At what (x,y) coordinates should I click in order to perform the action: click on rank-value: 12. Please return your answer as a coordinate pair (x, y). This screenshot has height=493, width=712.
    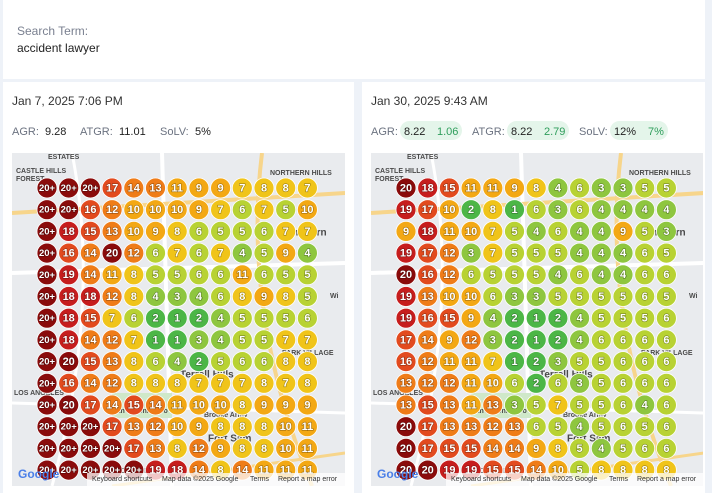
    Looking at the image, I should click on (112, 340).